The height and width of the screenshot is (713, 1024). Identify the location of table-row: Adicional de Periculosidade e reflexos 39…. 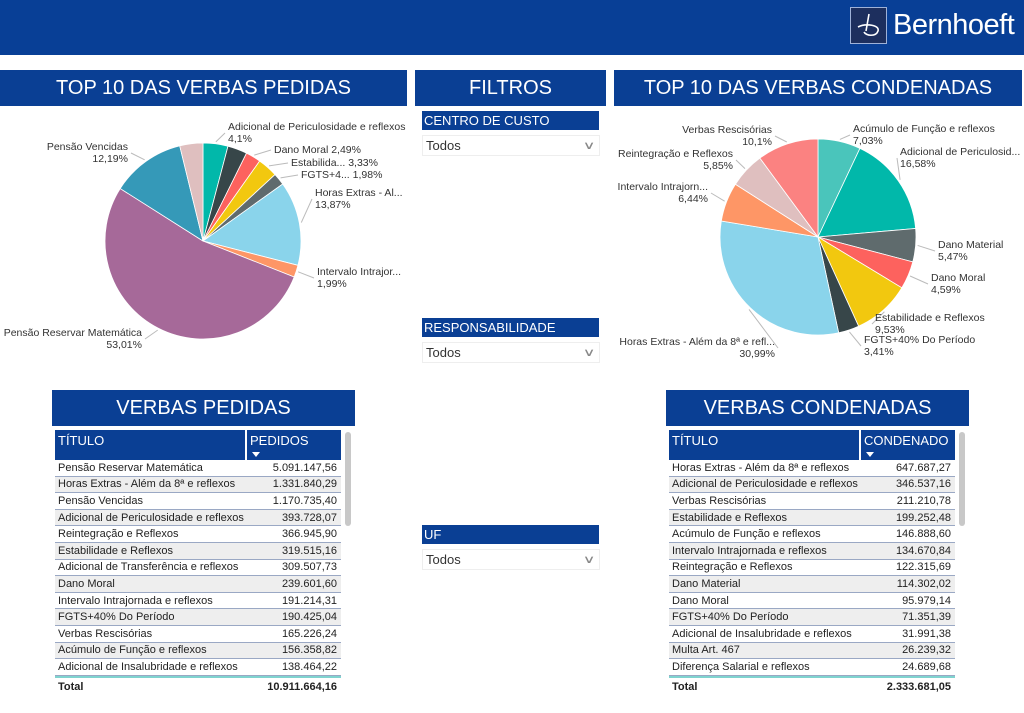
(198, 518).